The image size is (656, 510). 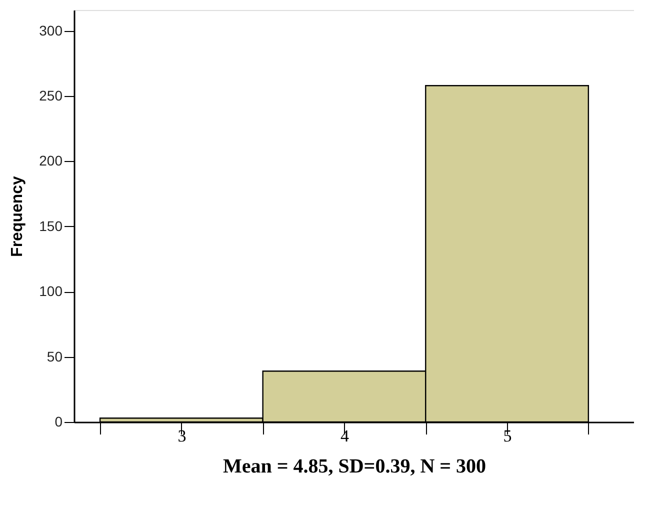 What do you see at coordinates (354, 467) in the screenshot?
I see `x-axis-title: Mean = 4.85, SD=0.39, N = 300` at bounding box center [354, 467].